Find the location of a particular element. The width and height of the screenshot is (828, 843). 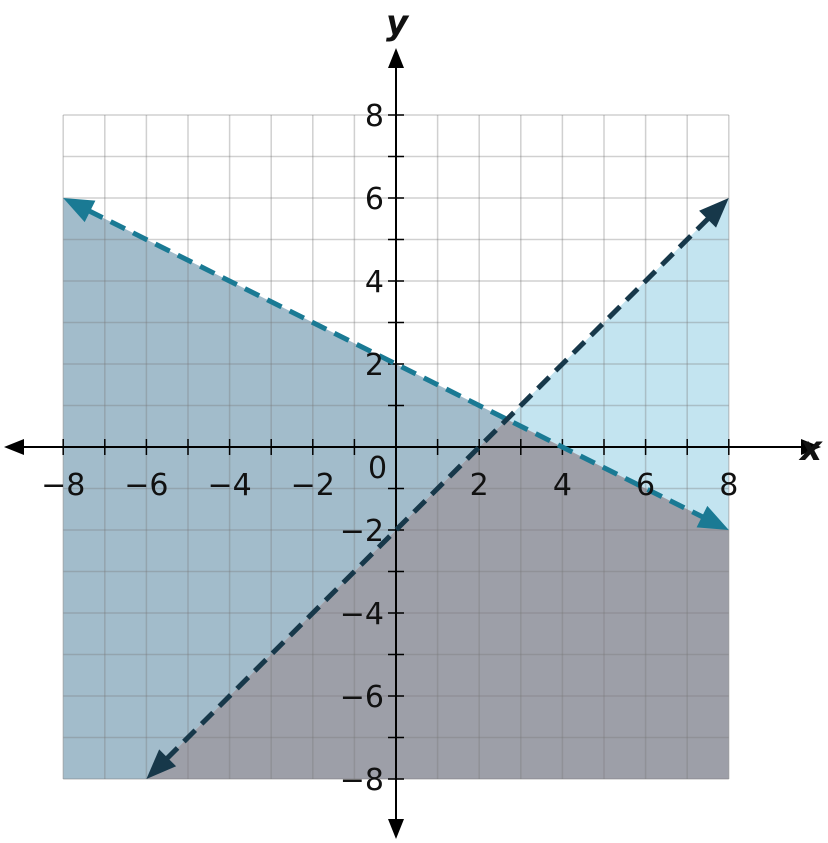

y-tick-label: 2 is located at coordinates (374, 365).